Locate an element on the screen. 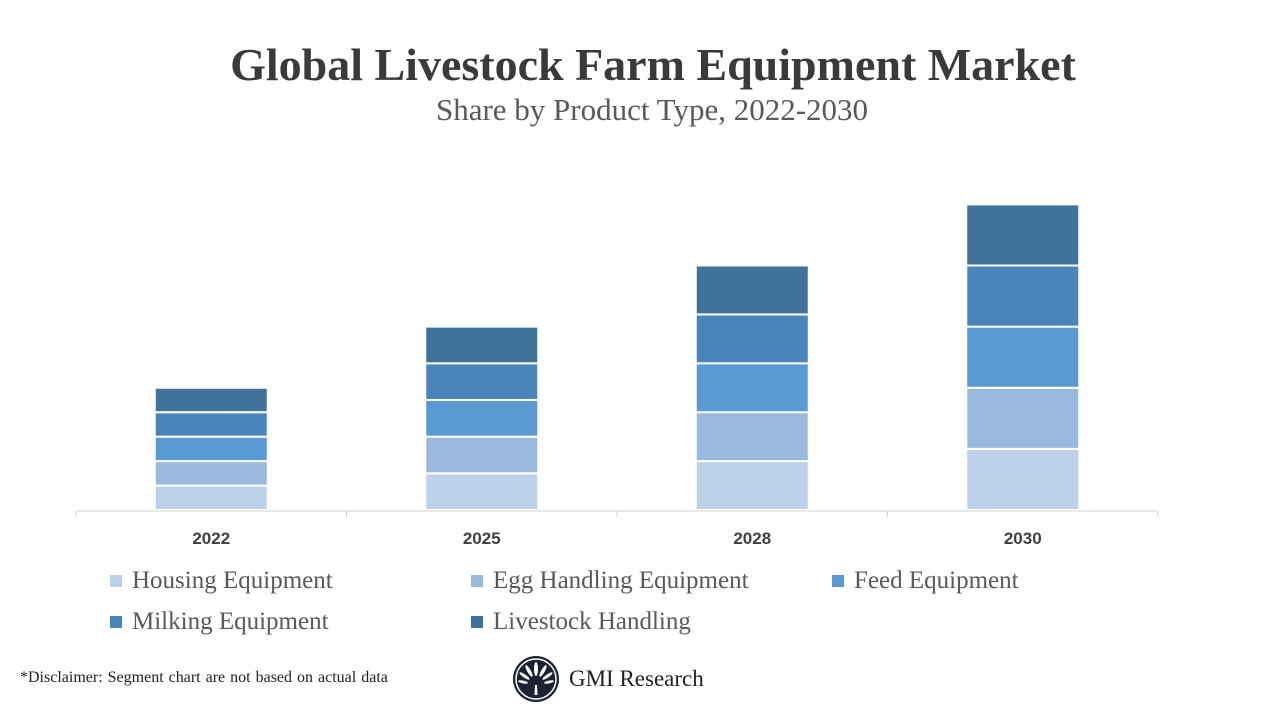  legend-item: Milking Equipment is located at coordinates (219, 622).